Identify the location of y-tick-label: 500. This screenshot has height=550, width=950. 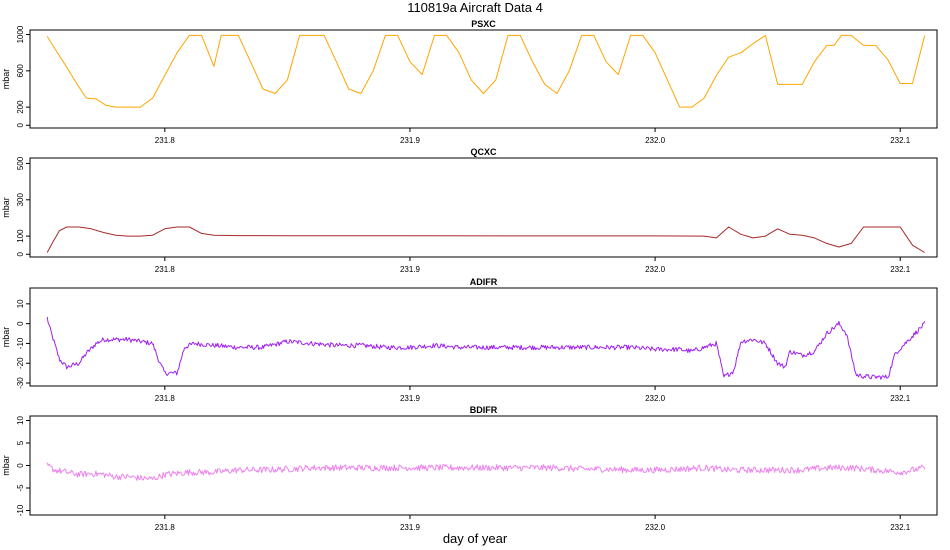
(20, 163).